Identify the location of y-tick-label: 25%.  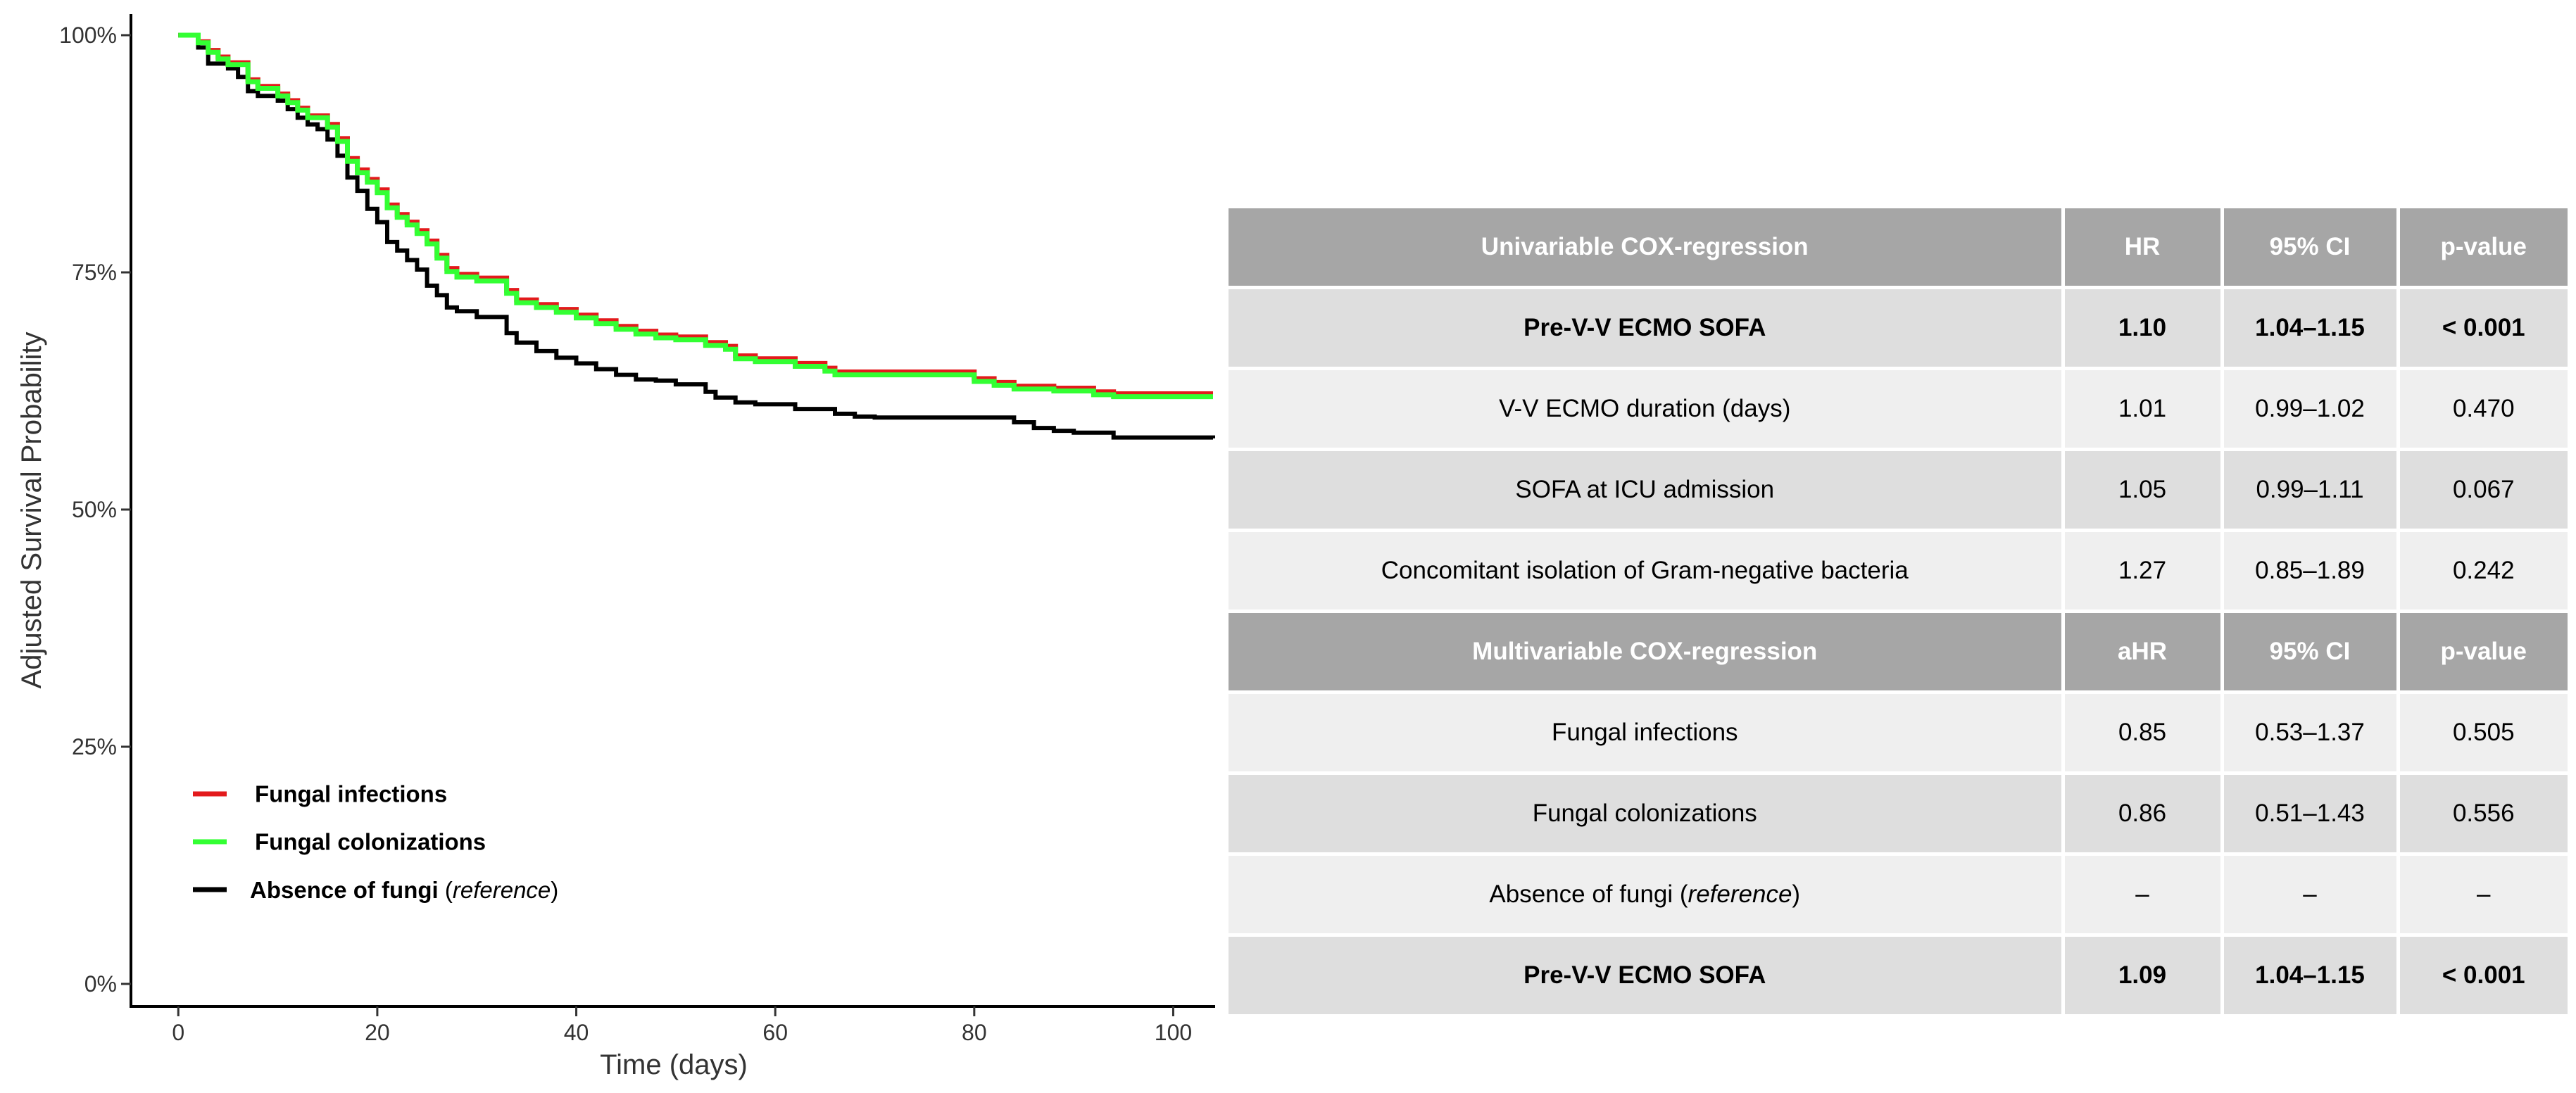
(95, 746).